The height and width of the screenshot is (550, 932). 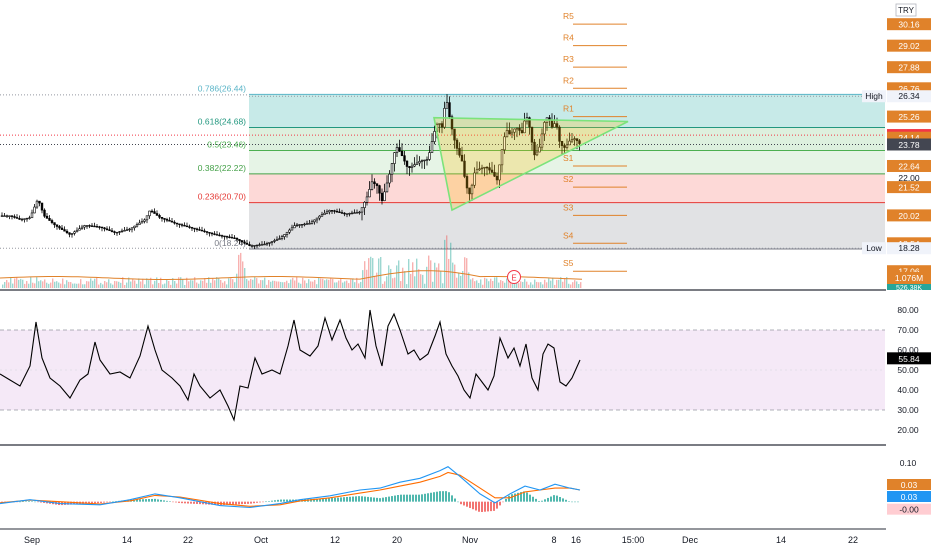 I want to click on rsi-tick-label: 80.00, so click(x=908, y=310).